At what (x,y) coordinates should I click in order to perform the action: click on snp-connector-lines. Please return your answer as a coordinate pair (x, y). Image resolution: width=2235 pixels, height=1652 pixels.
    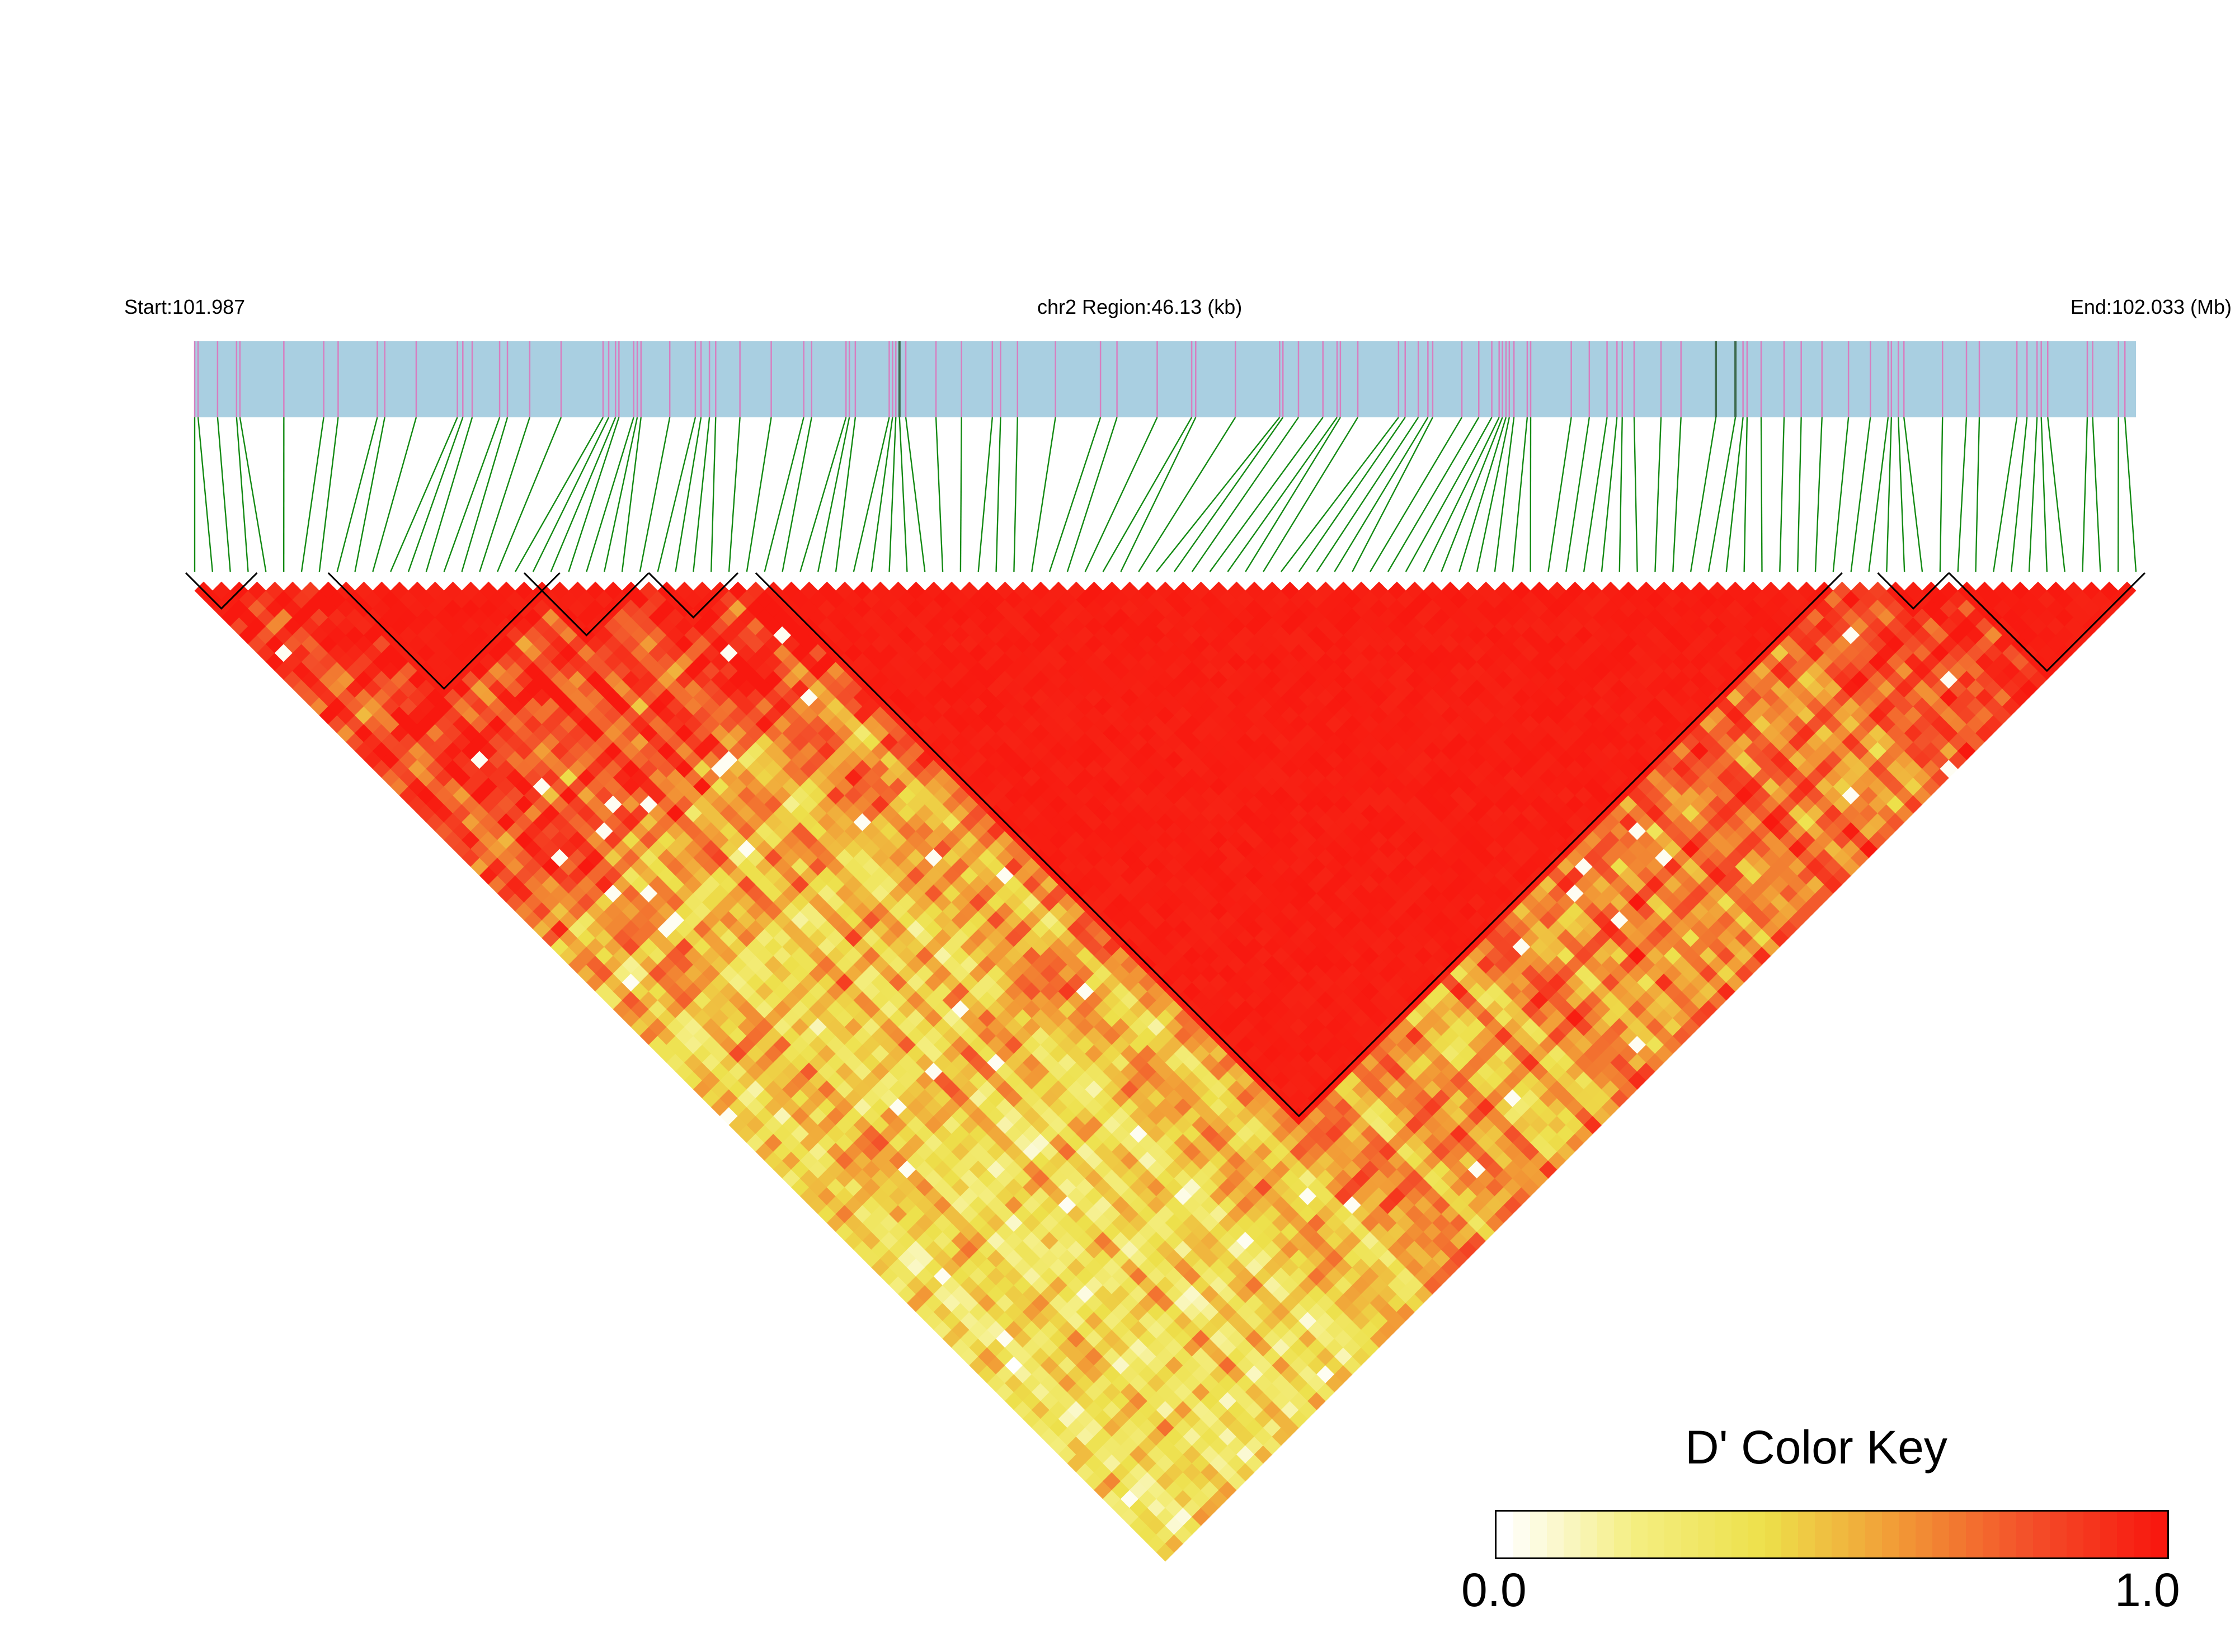
    Looking at the image, I should click on (1165, 495).